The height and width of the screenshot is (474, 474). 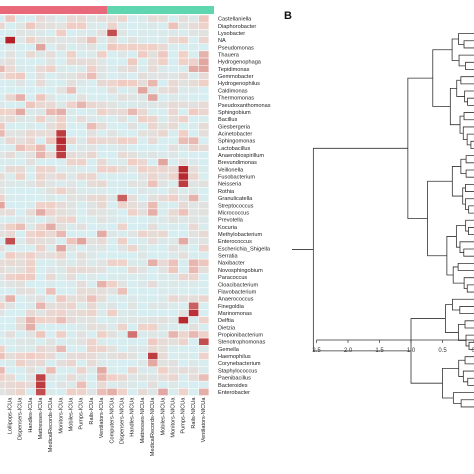 I want to click on icu-group-bar, so click(x=53, y=10).